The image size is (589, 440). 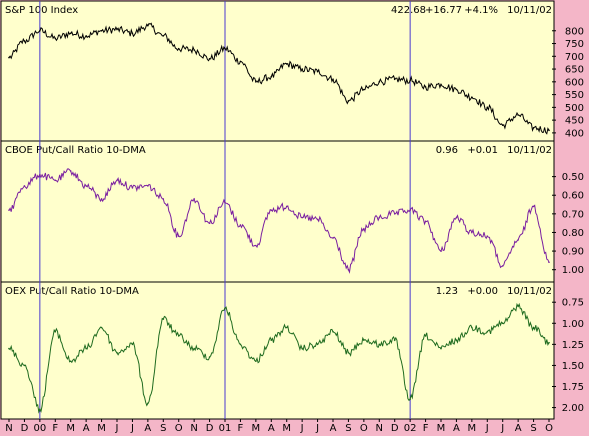 What do you see at coordinates (574, 121) in the screenshot?
I see `y-tick-label-spx: 450` at bounding box center [574, 121].